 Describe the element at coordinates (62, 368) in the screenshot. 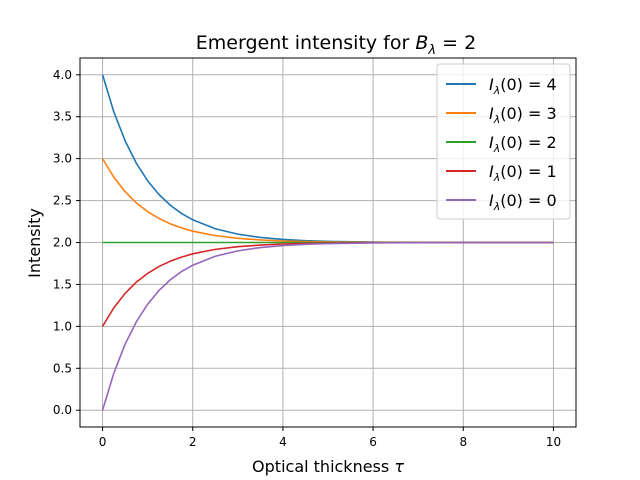

I see `y-tick-label: 0.5` at that location.